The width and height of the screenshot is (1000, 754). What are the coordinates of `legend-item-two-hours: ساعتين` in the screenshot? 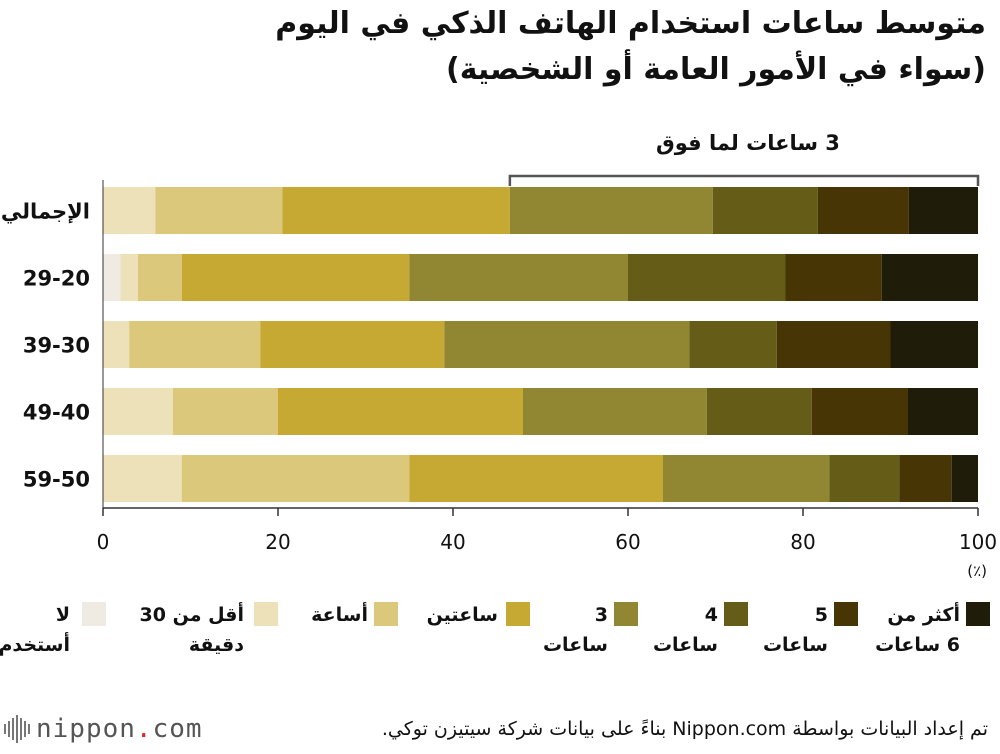 It's located at (475, 646).